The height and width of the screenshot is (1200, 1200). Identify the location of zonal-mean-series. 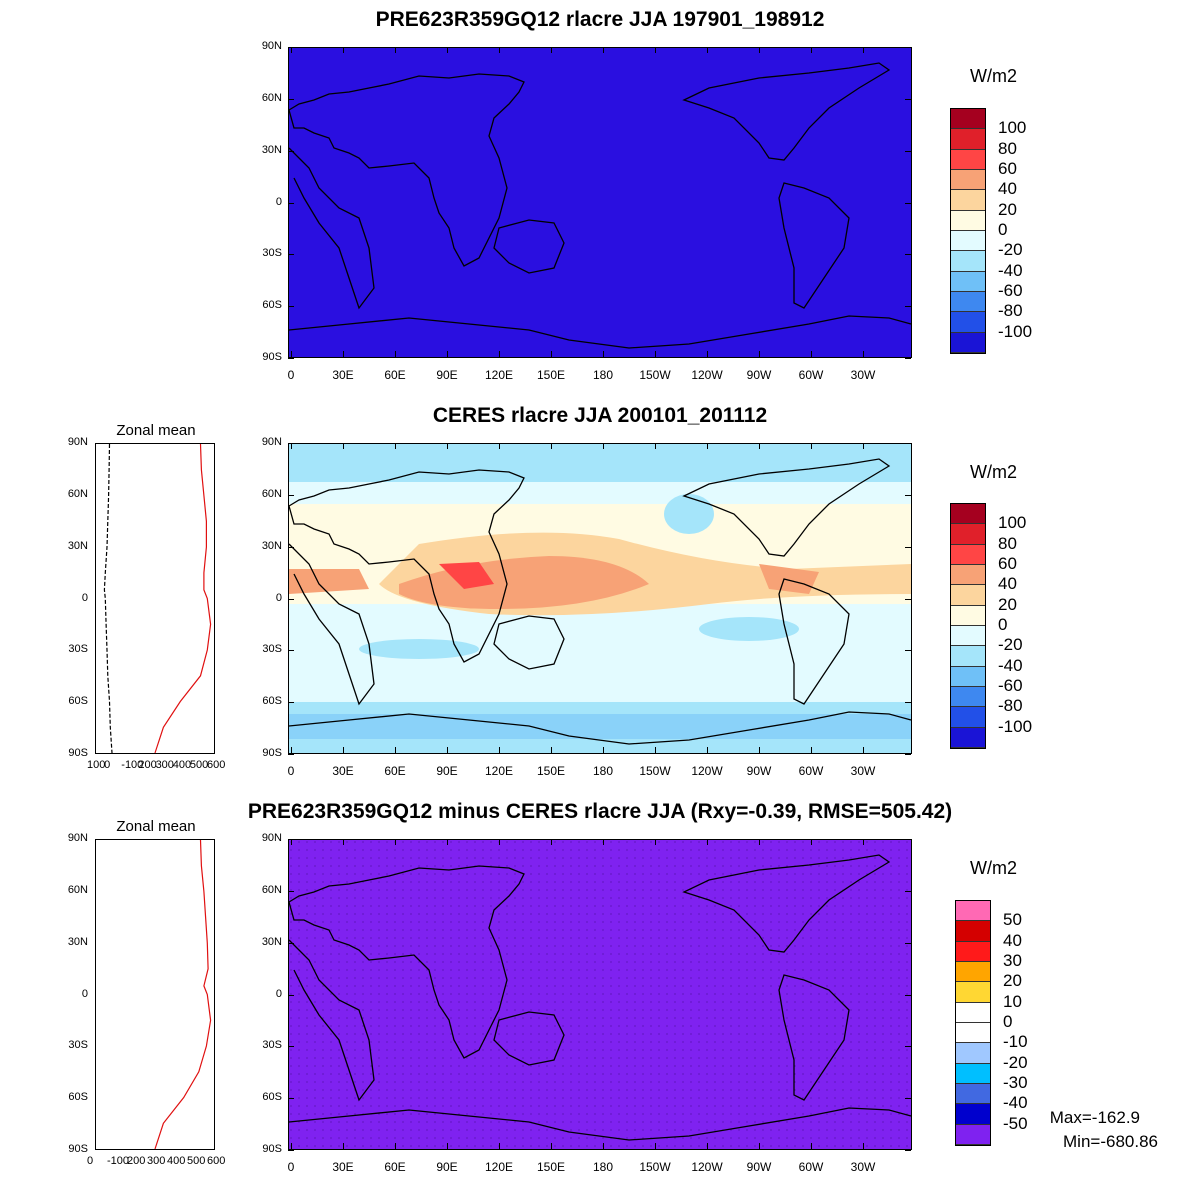
(108, 598).